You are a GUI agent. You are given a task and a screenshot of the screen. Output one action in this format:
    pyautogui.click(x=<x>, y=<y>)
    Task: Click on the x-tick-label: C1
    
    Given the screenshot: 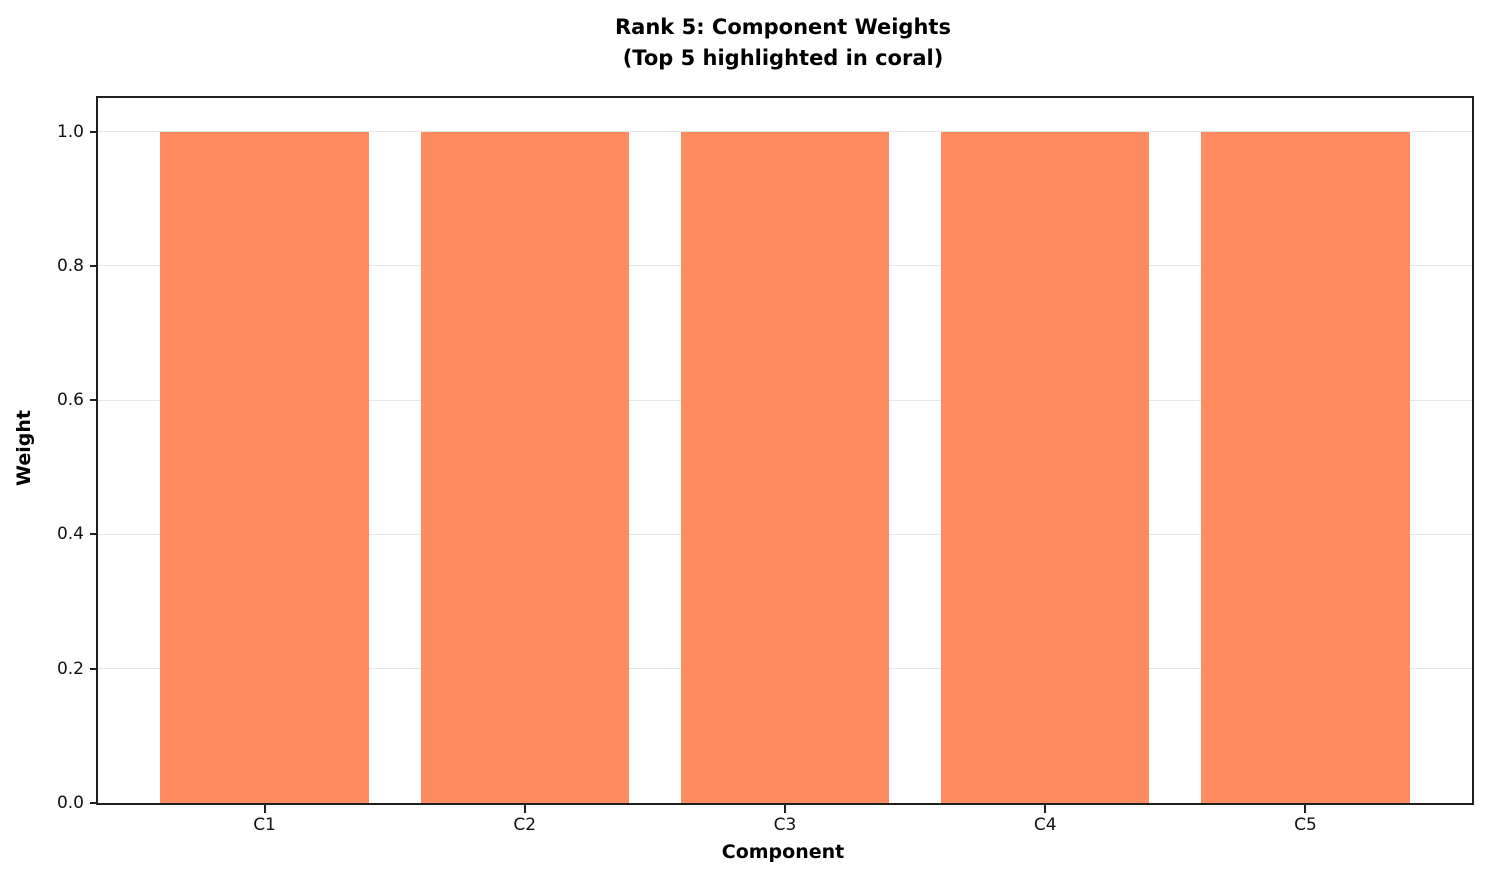 What is the action you would take?
    pyautogui.click(x=264, y=825)
    